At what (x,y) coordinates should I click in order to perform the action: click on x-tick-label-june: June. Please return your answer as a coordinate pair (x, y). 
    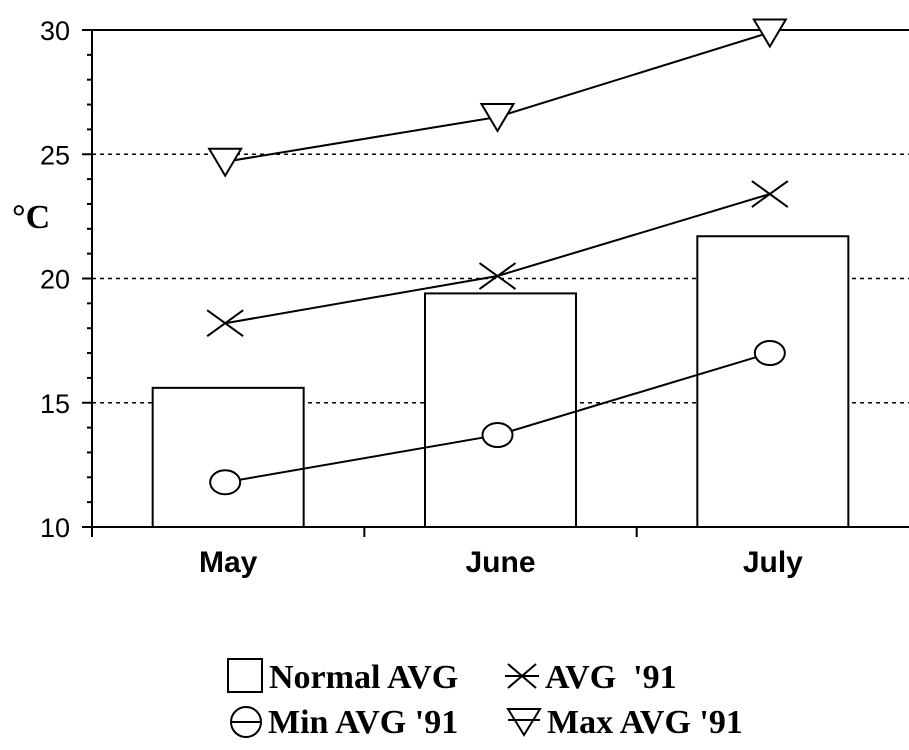
    Looking at the image, I should click on (500, 562).